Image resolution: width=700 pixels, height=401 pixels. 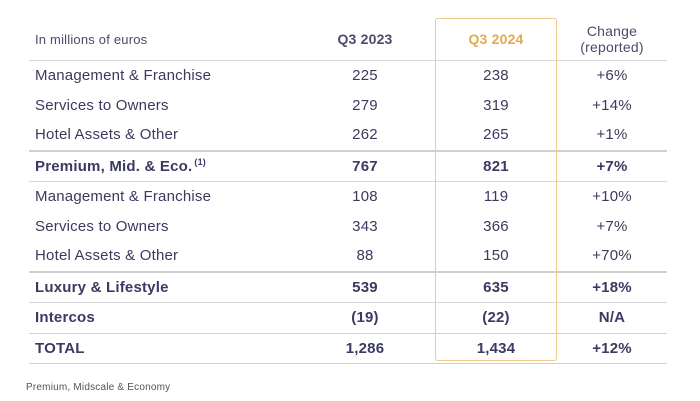 I want to click on row-q3-2024: 319, so click(x=496, y=105).